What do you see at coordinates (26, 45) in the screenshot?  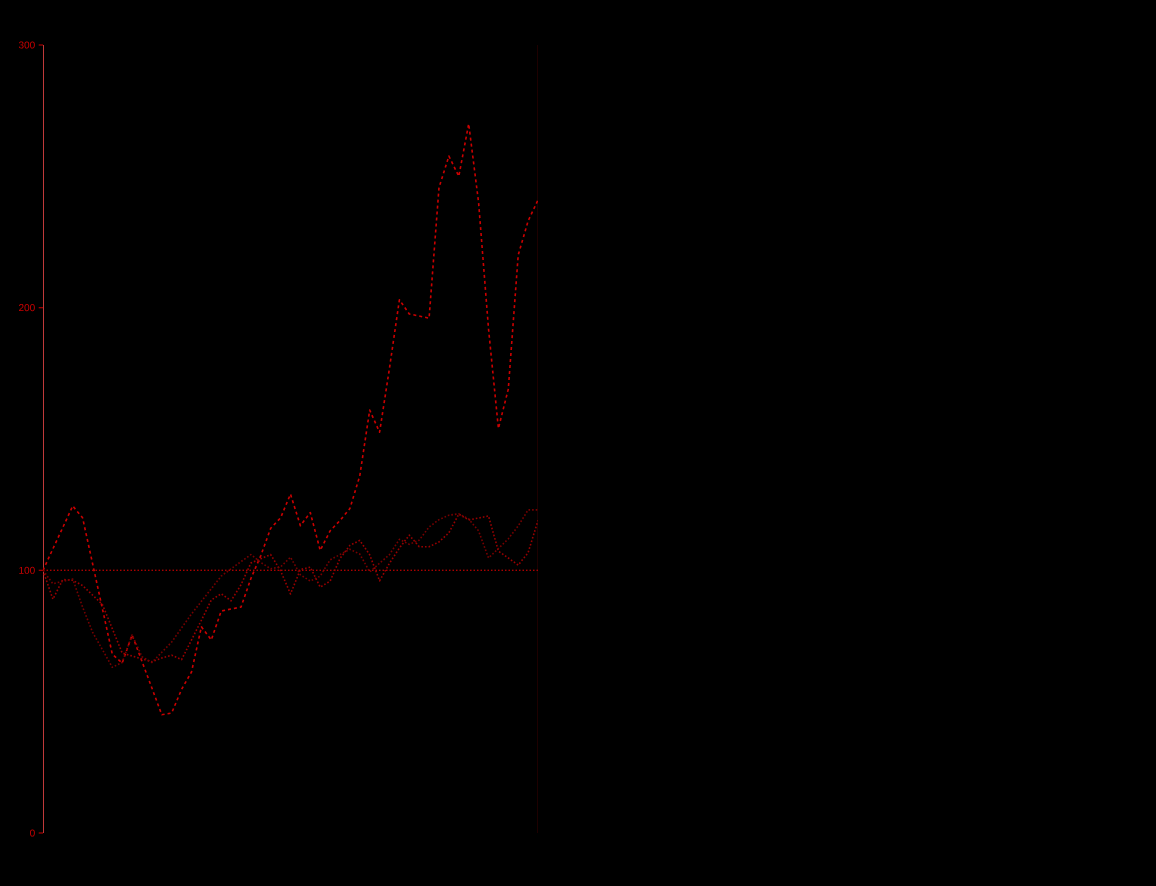 I see `y-tick-label: 300` at bounding box center [26, 45].